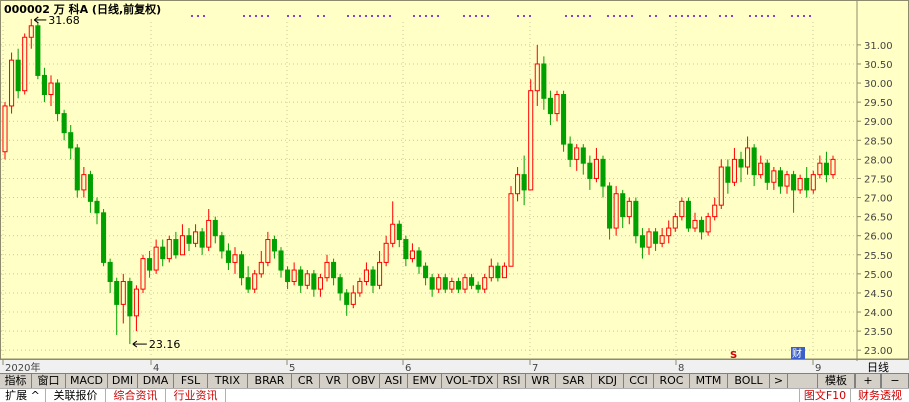 This screenshot has height=402, width=909. I want to click on indicator-tab-mtm: MTM, so click(709, 381).